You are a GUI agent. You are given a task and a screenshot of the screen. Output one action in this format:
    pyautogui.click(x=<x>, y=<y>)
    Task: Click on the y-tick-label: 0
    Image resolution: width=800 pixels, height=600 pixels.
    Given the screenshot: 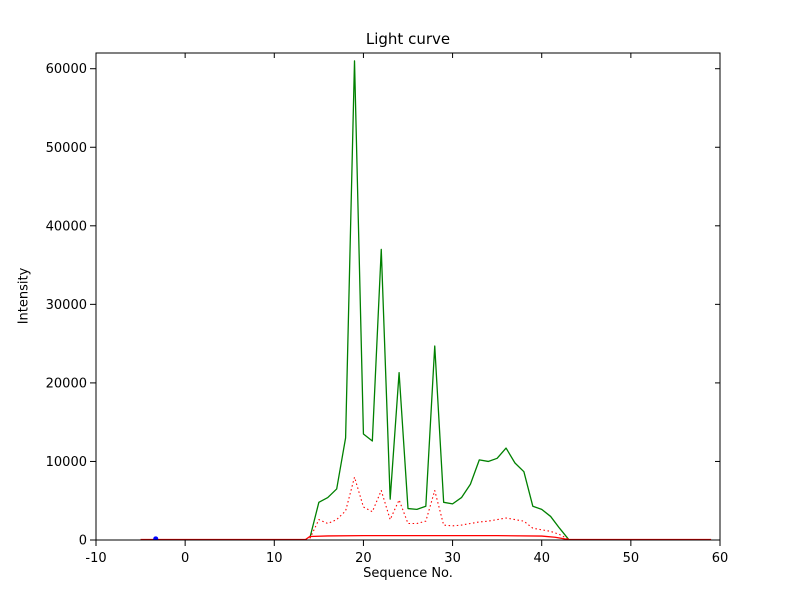 What is the action you would take?
    pyautogui.click(x=83, y=541)
    